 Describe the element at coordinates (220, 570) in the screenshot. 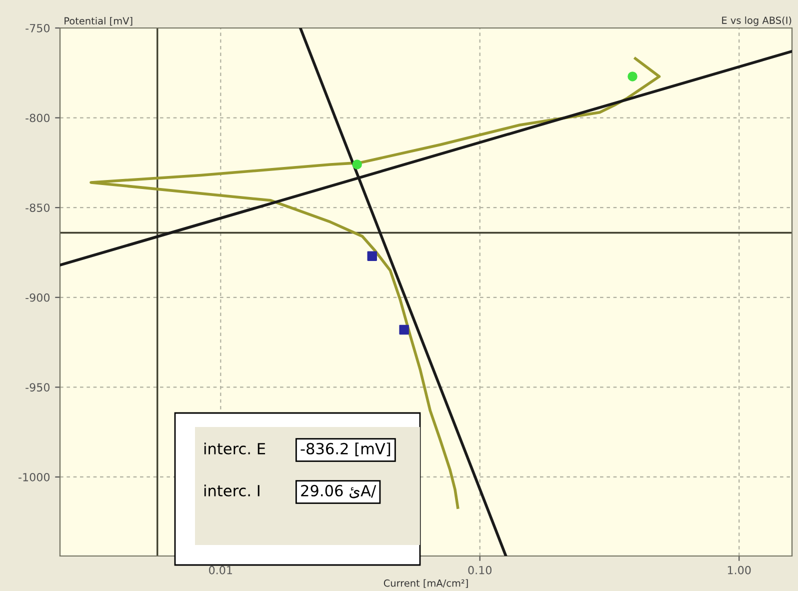

I see `x-tick-label: 0.01` at that location.